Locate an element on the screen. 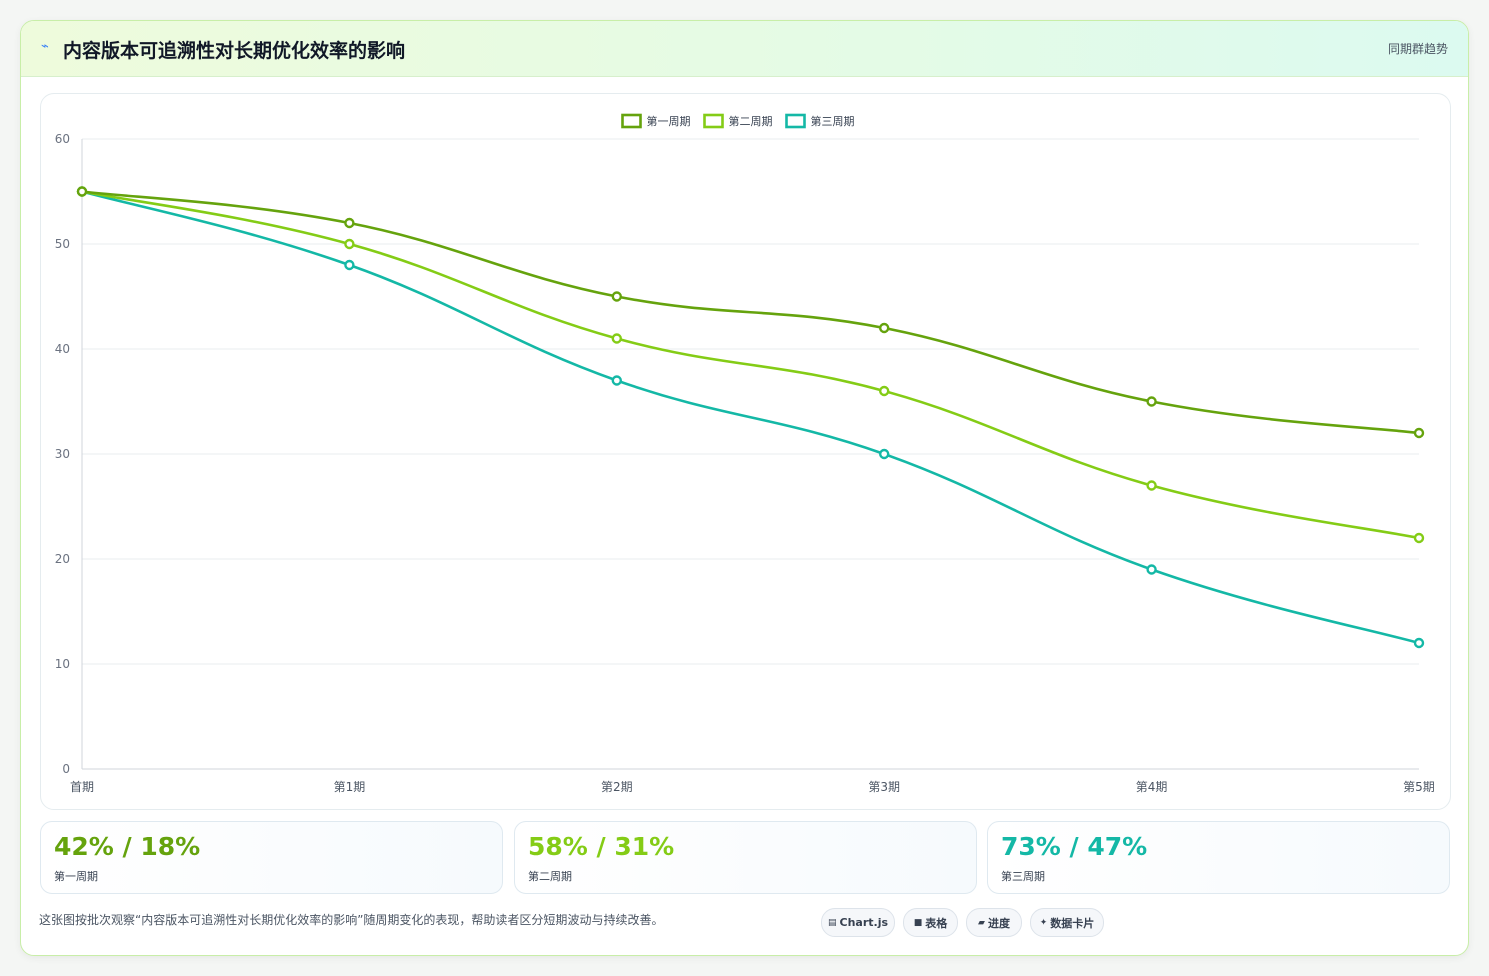 The height and width of the screenshot is (976, 1489). x-tick-label: 首期 is located at coordinates (82, 787).